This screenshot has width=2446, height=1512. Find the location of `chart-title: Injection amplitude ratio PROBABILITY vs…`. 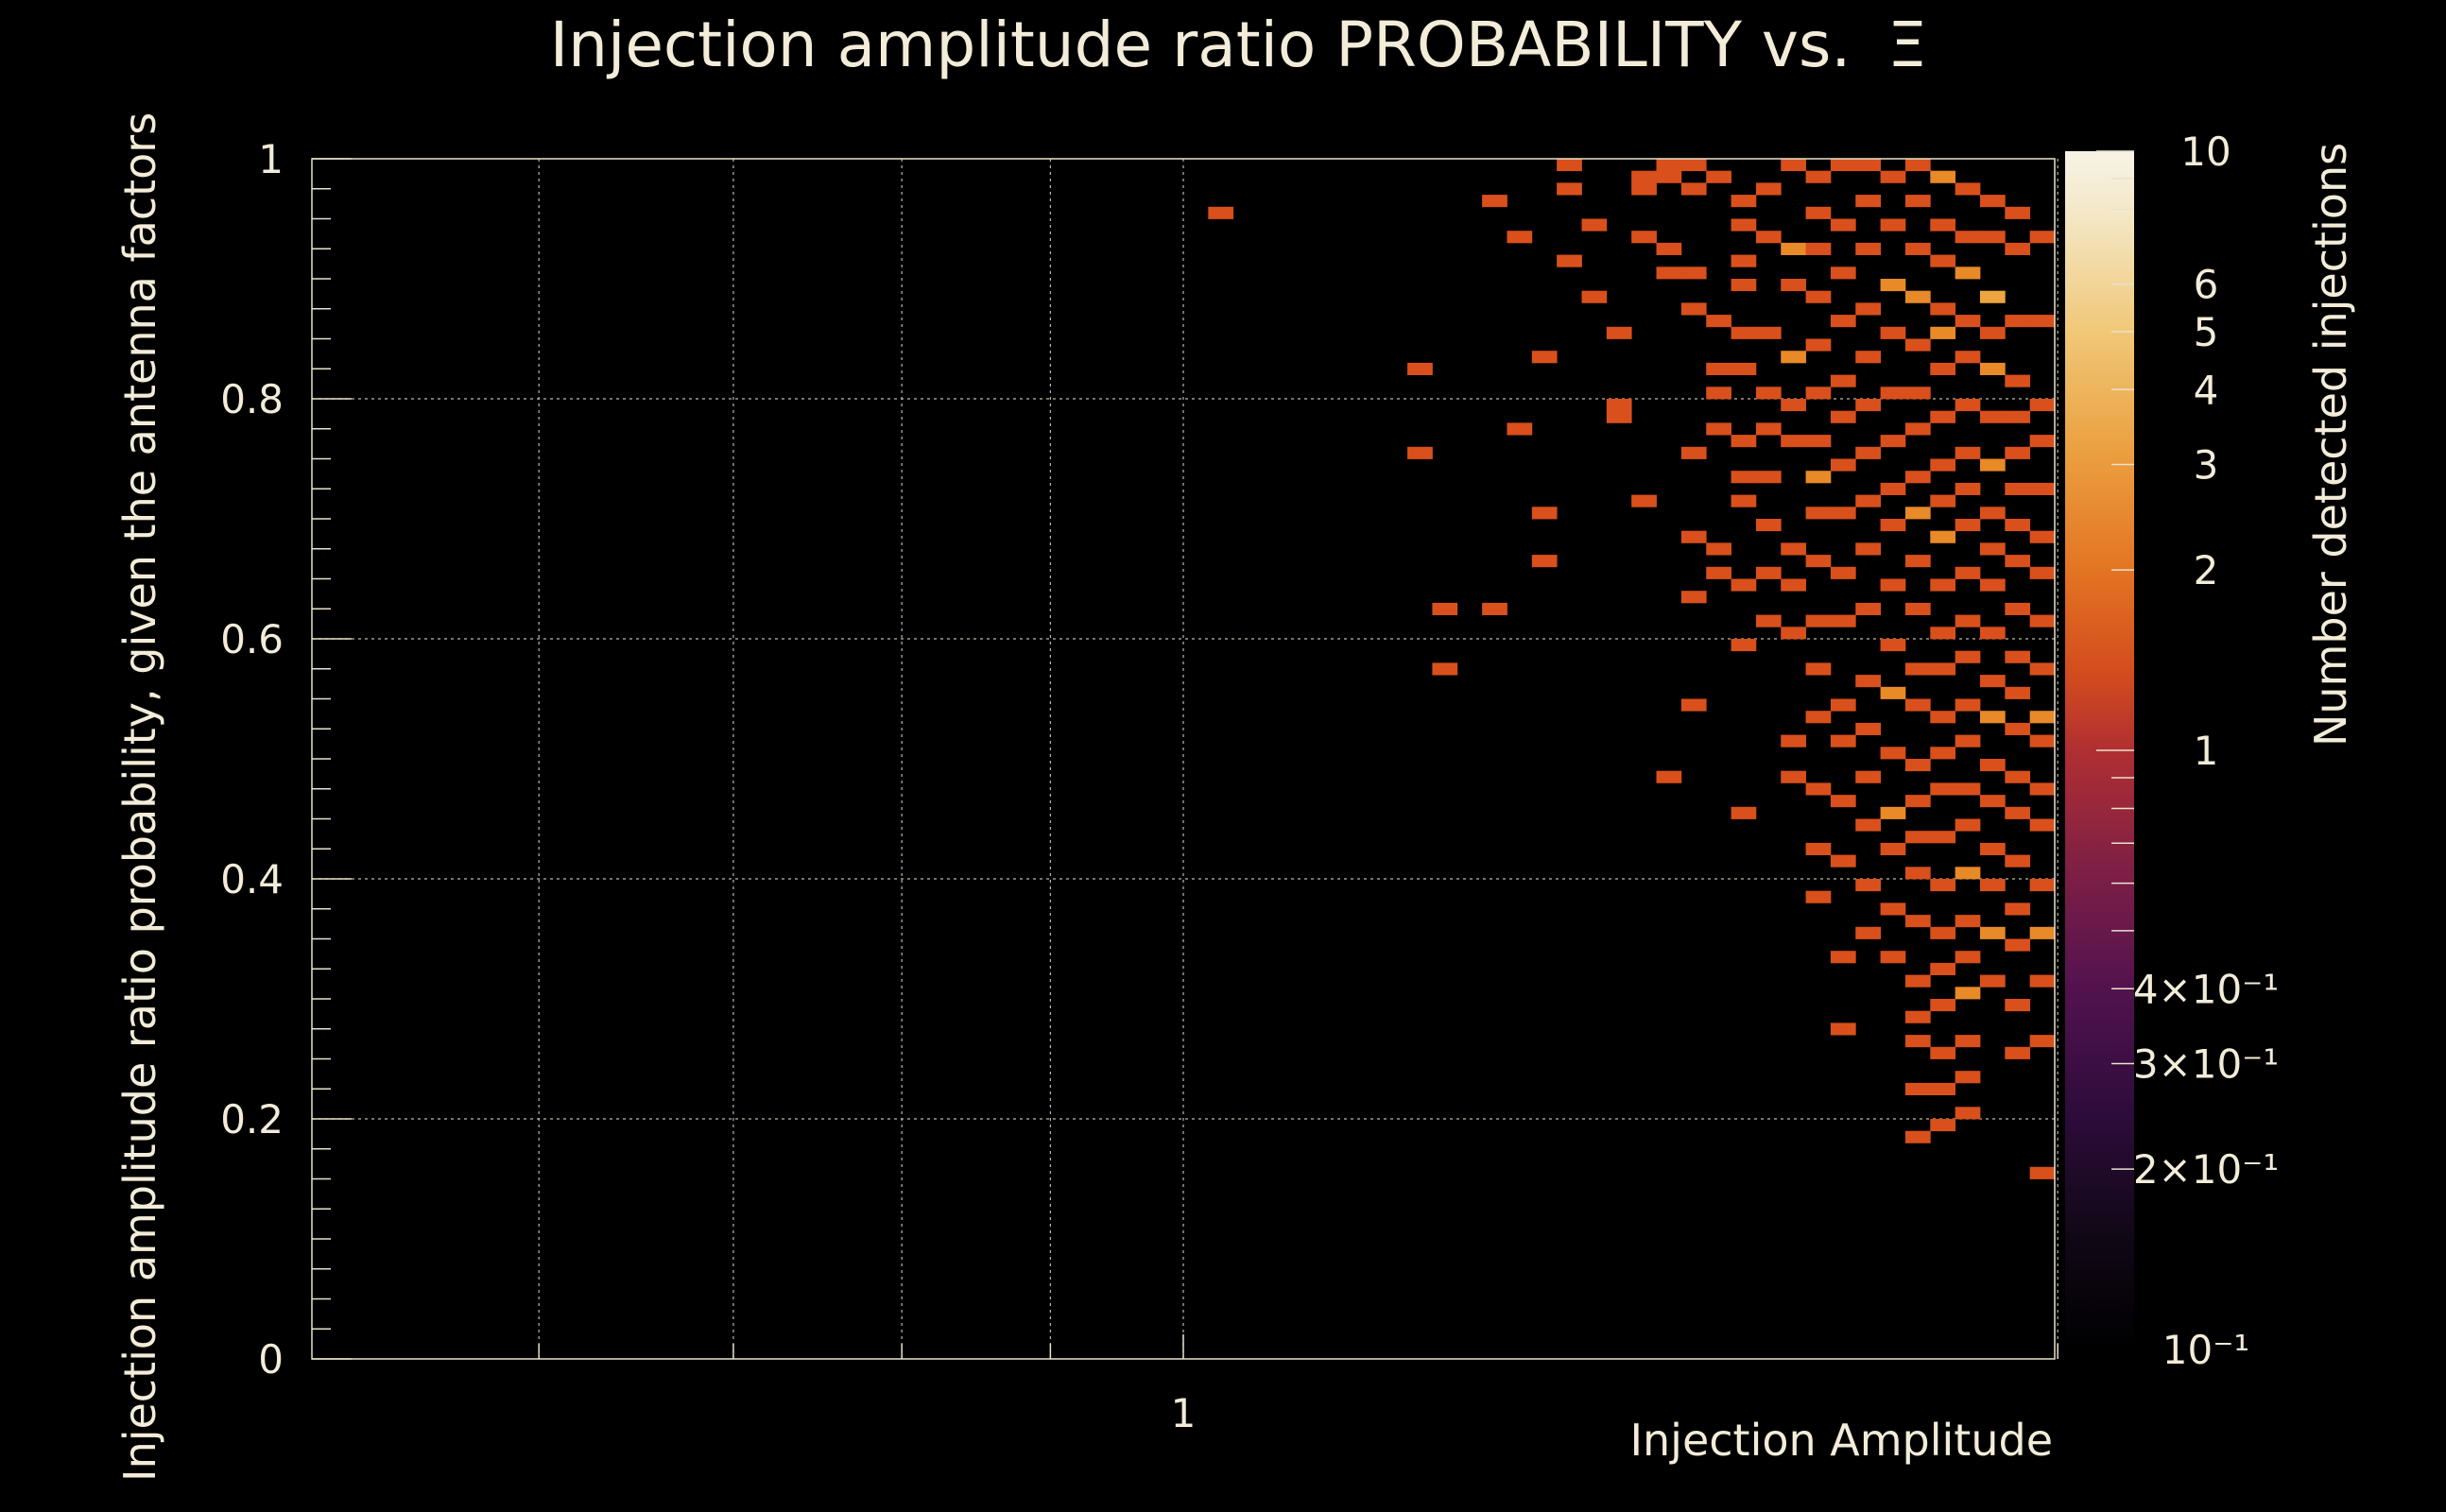

chart-title: Injection amplitude ratio PROBABILITY vs… is located at coordinates (1201, 45).